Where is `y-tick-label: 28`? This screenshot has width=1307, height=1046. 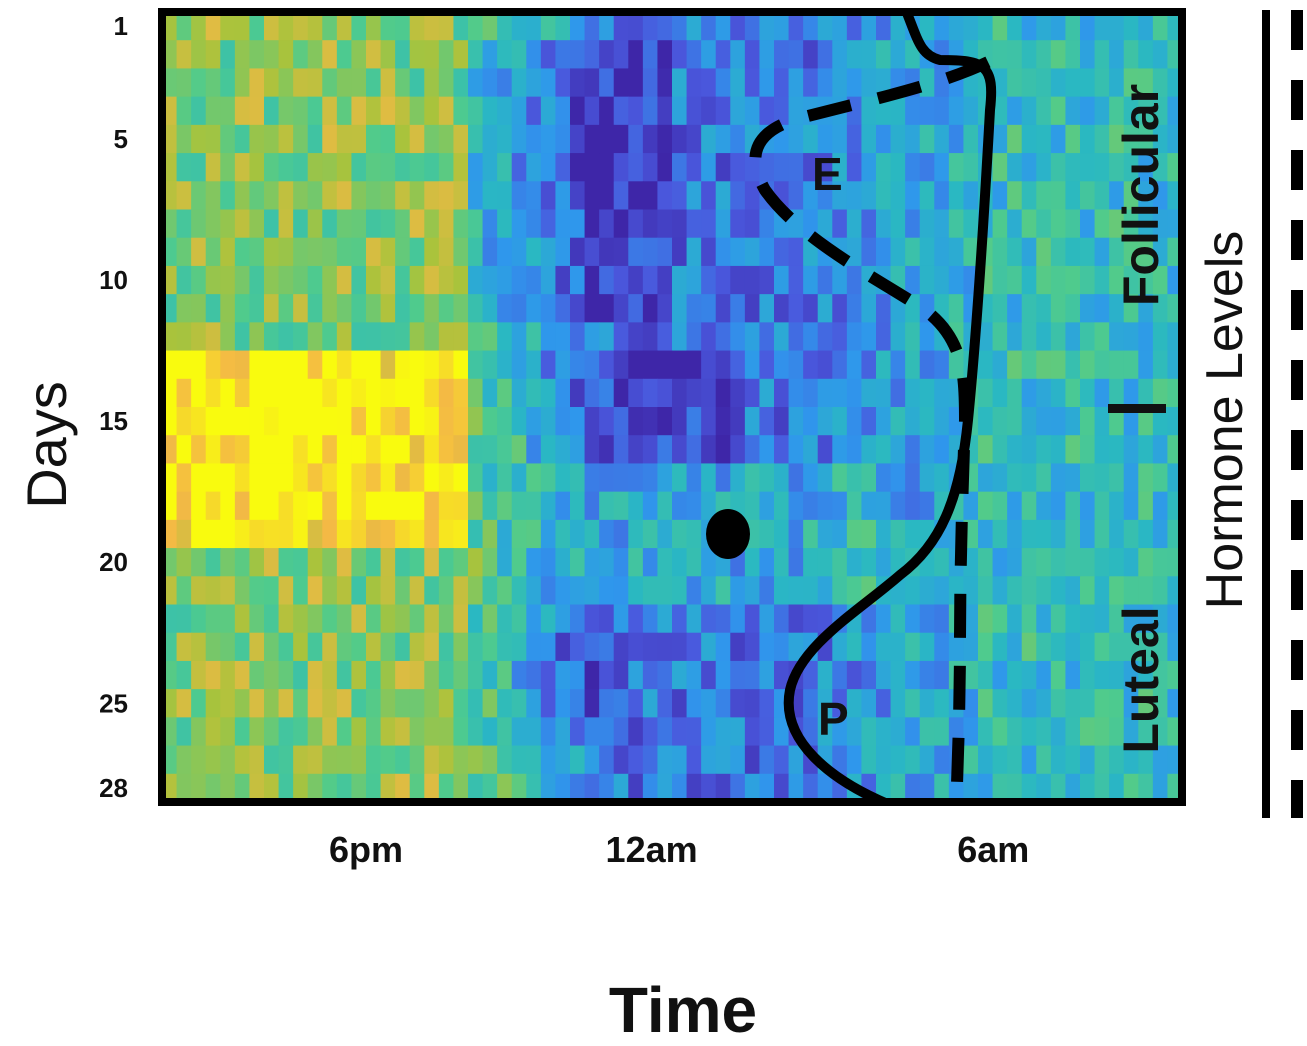 y-tick-label: 28 is located at coordinates (113, 788).